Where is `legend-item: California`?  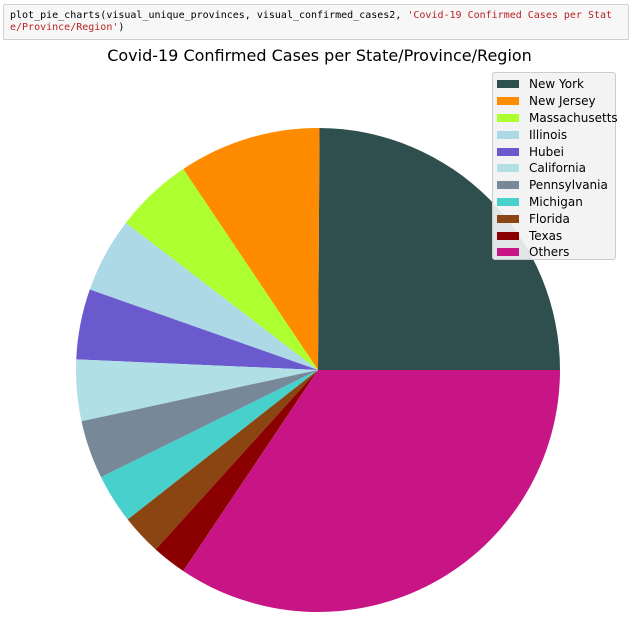
legend-item: California is located at coordinates (556, 168).